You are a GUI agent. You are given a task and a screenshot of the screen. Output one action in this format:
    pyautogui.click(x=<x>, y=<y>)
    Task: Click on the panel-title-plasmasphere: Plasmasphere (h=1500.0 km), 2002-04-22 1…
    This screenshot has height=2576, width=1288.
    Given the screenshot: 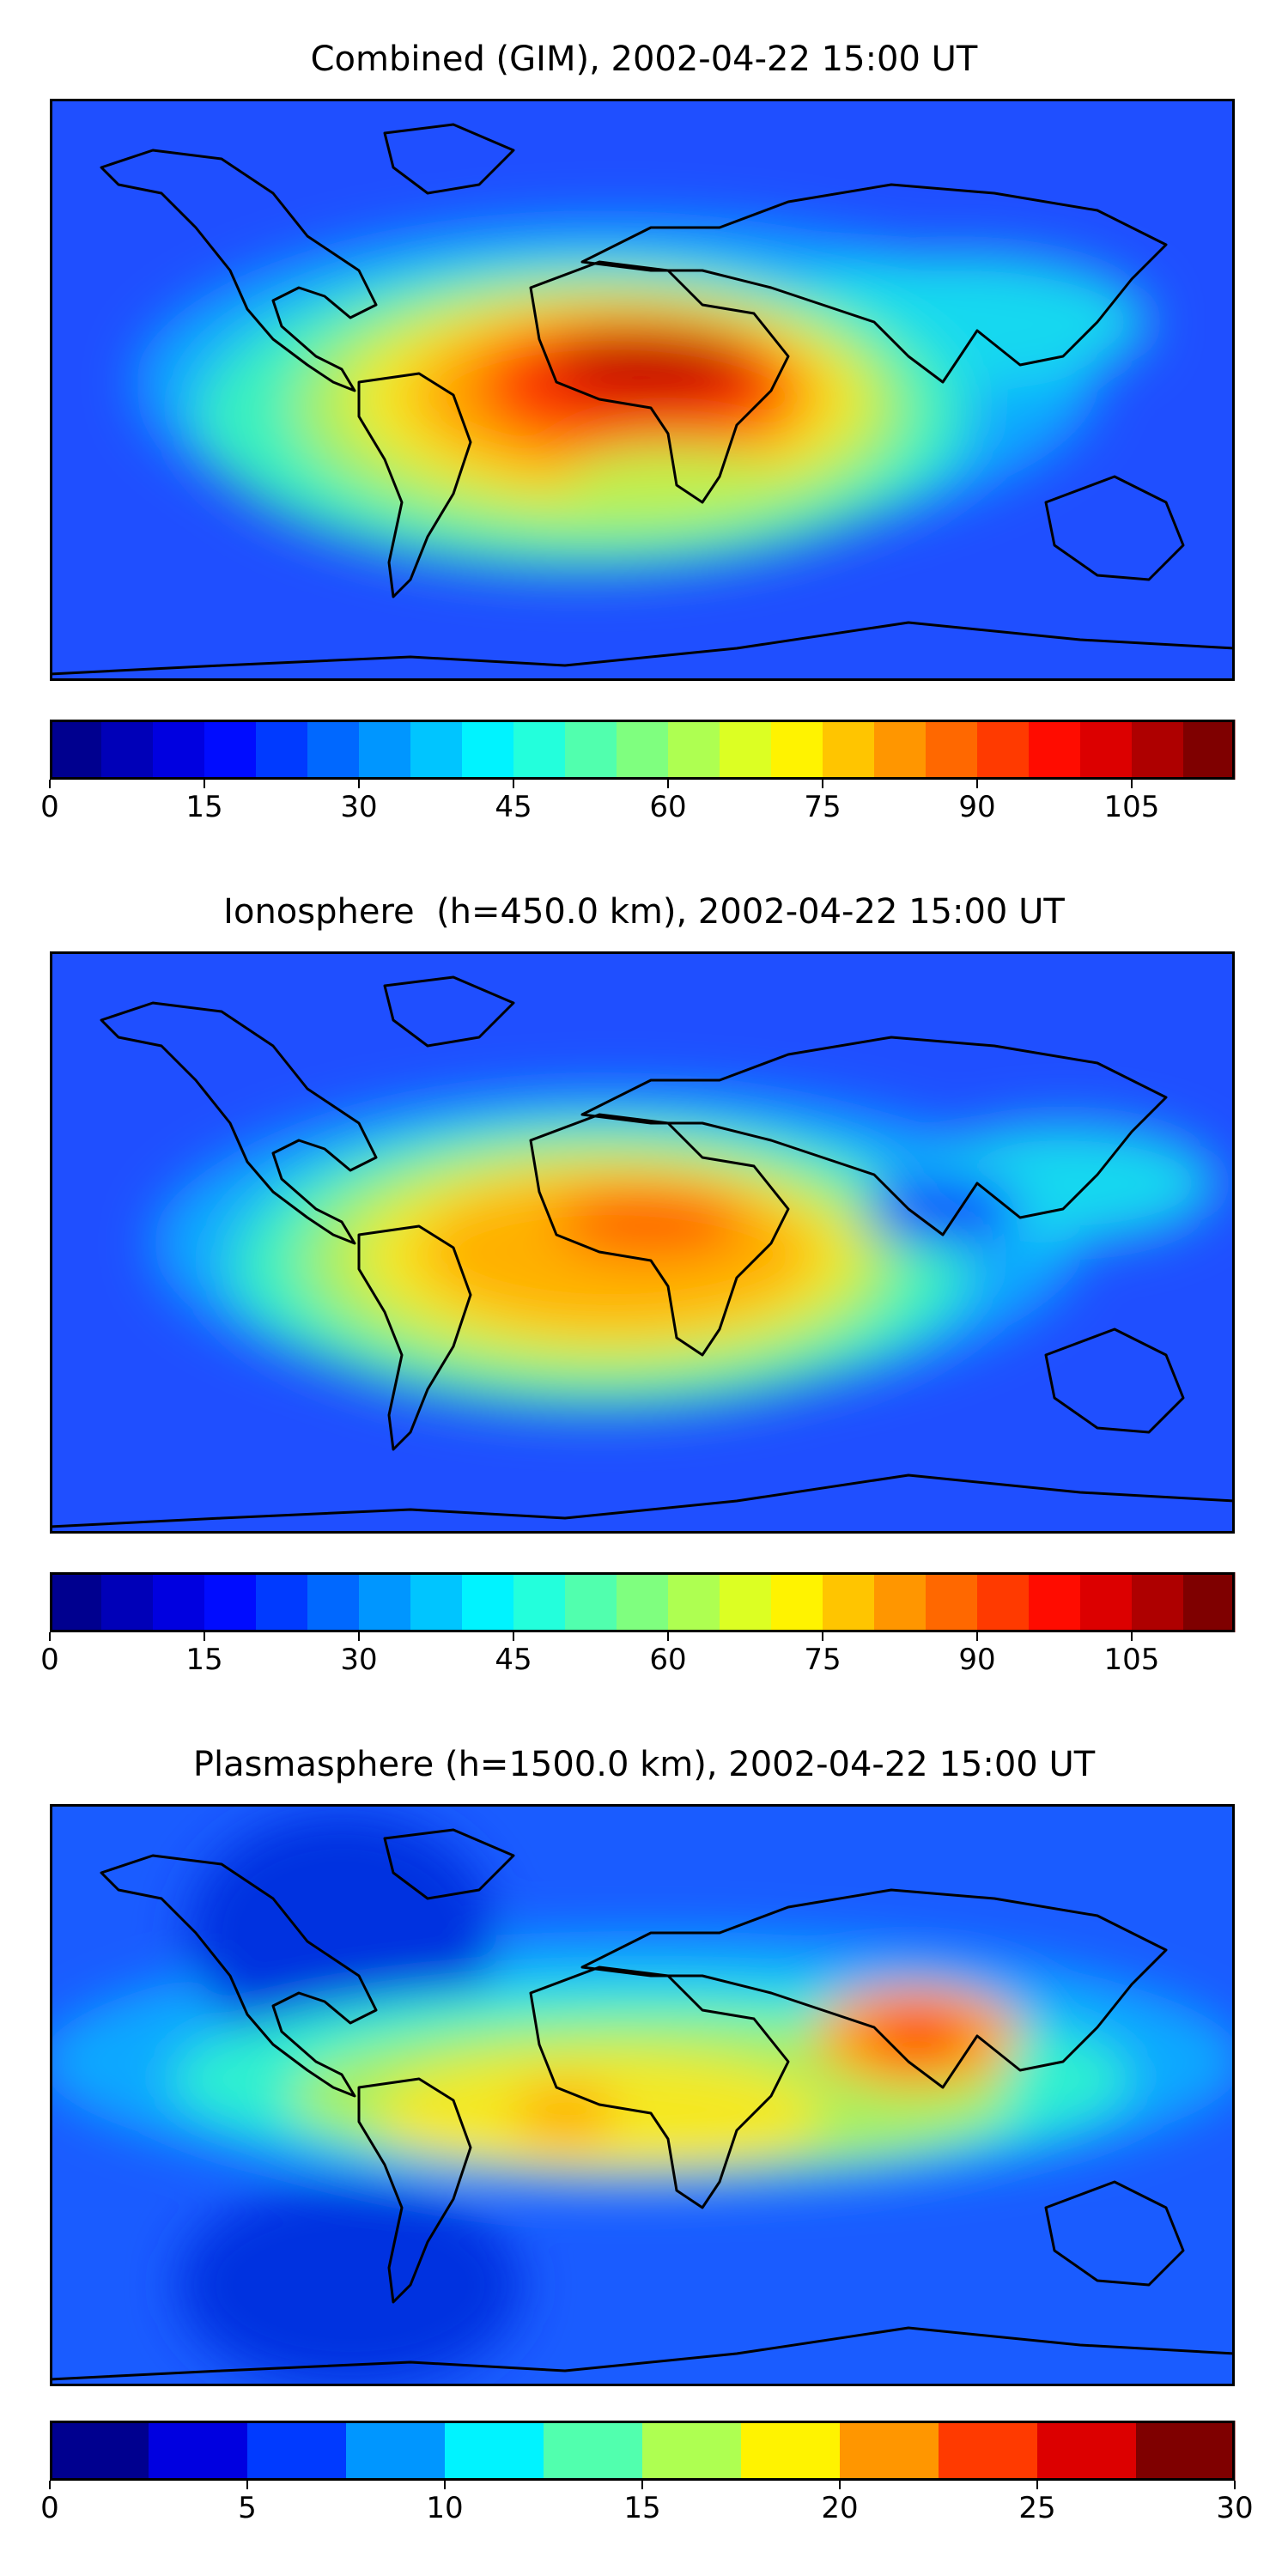 What is the action you would take?
    pyautogui.click(x=644, y=1764)
    